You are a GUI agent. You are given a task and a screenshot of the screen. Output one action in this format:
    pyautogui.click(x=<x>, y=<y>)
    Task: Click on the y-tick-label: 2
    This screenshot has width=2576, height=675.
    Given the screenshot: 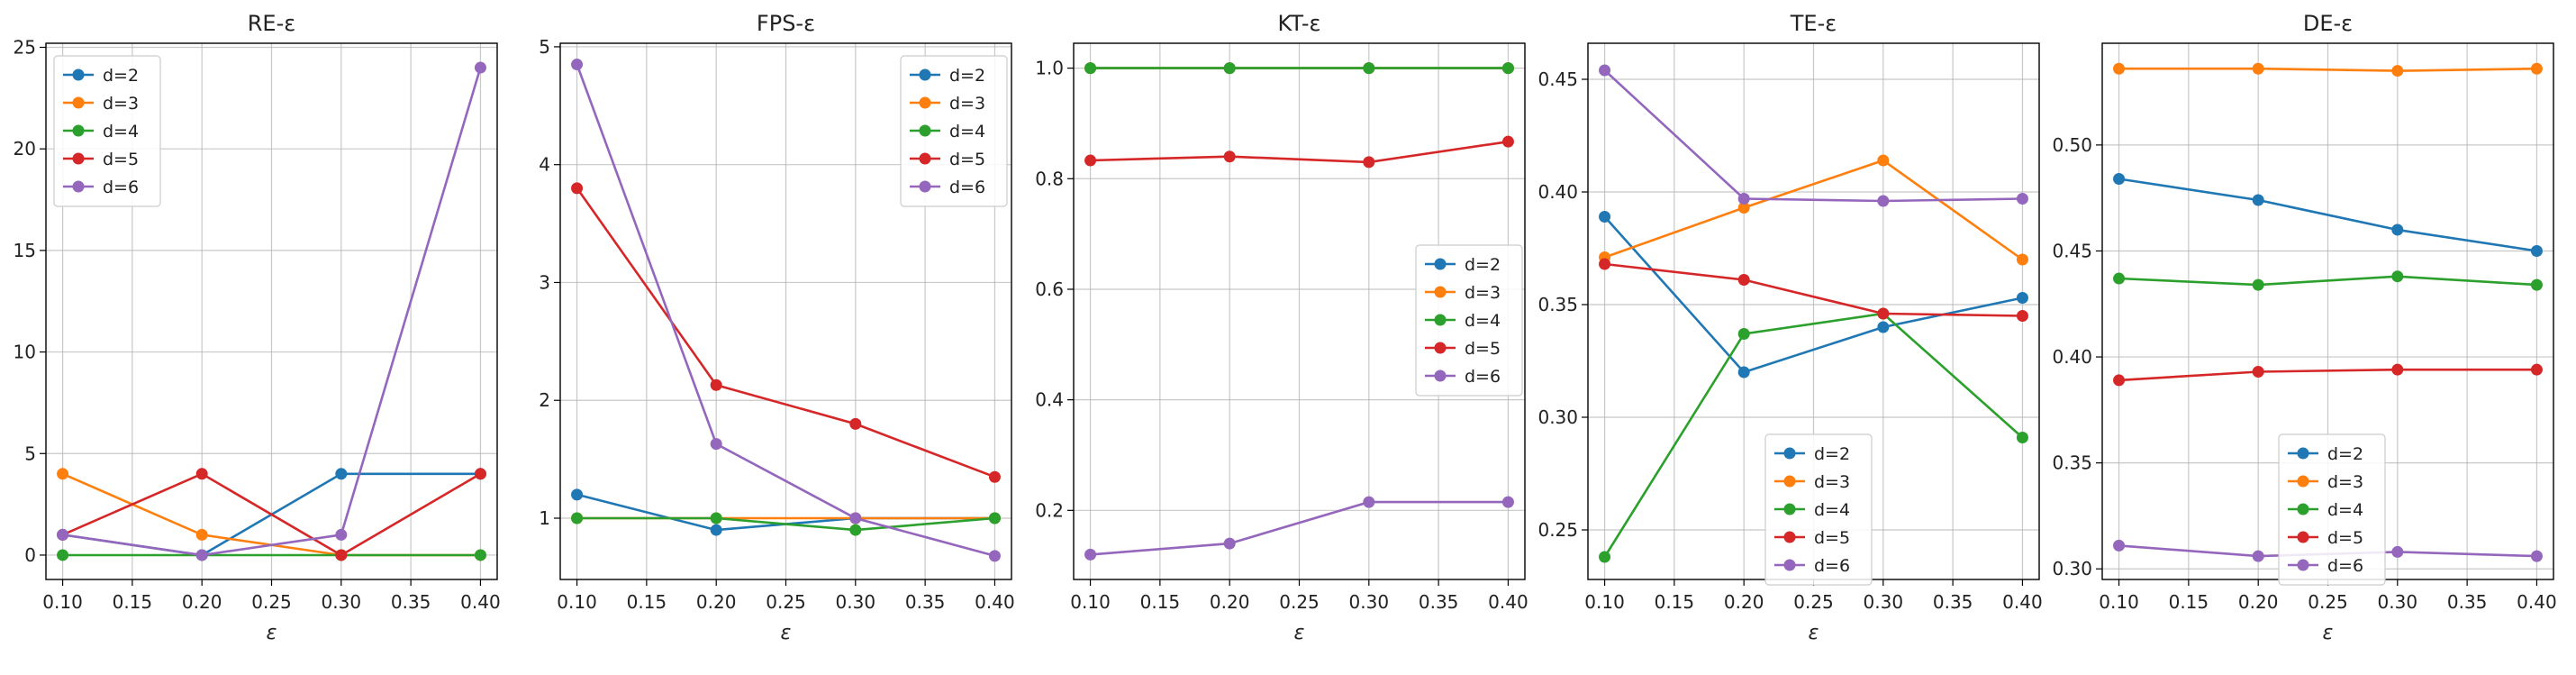 What is the action you would take?
    pyautogui.click(x=544, y=400)
    